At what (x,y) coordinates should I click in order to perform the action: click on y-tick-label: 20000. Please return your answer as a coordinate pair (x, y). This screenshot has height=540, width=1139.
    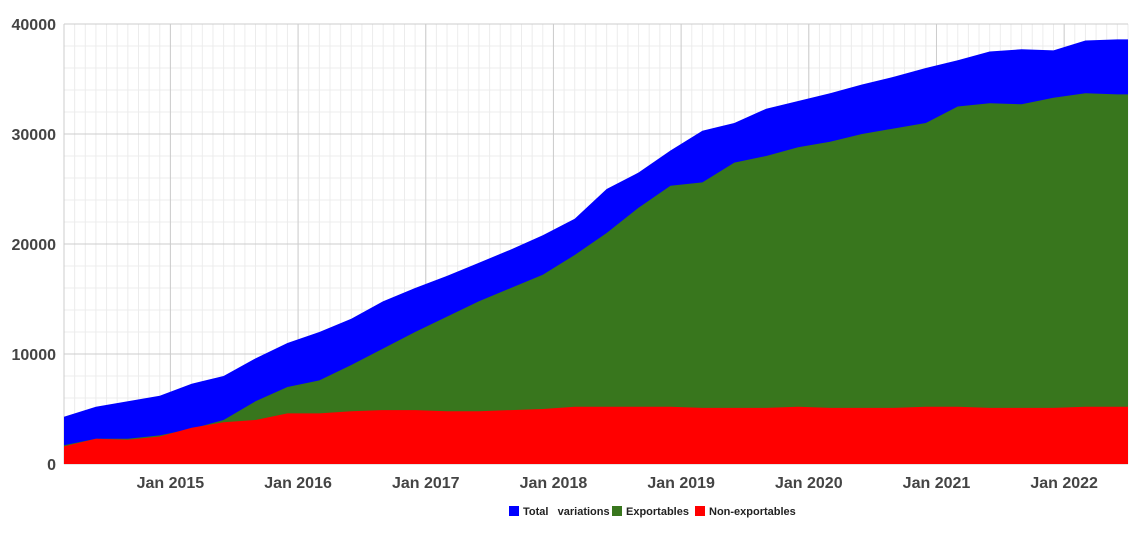
    Looking at the image, I should click on (34, 245).